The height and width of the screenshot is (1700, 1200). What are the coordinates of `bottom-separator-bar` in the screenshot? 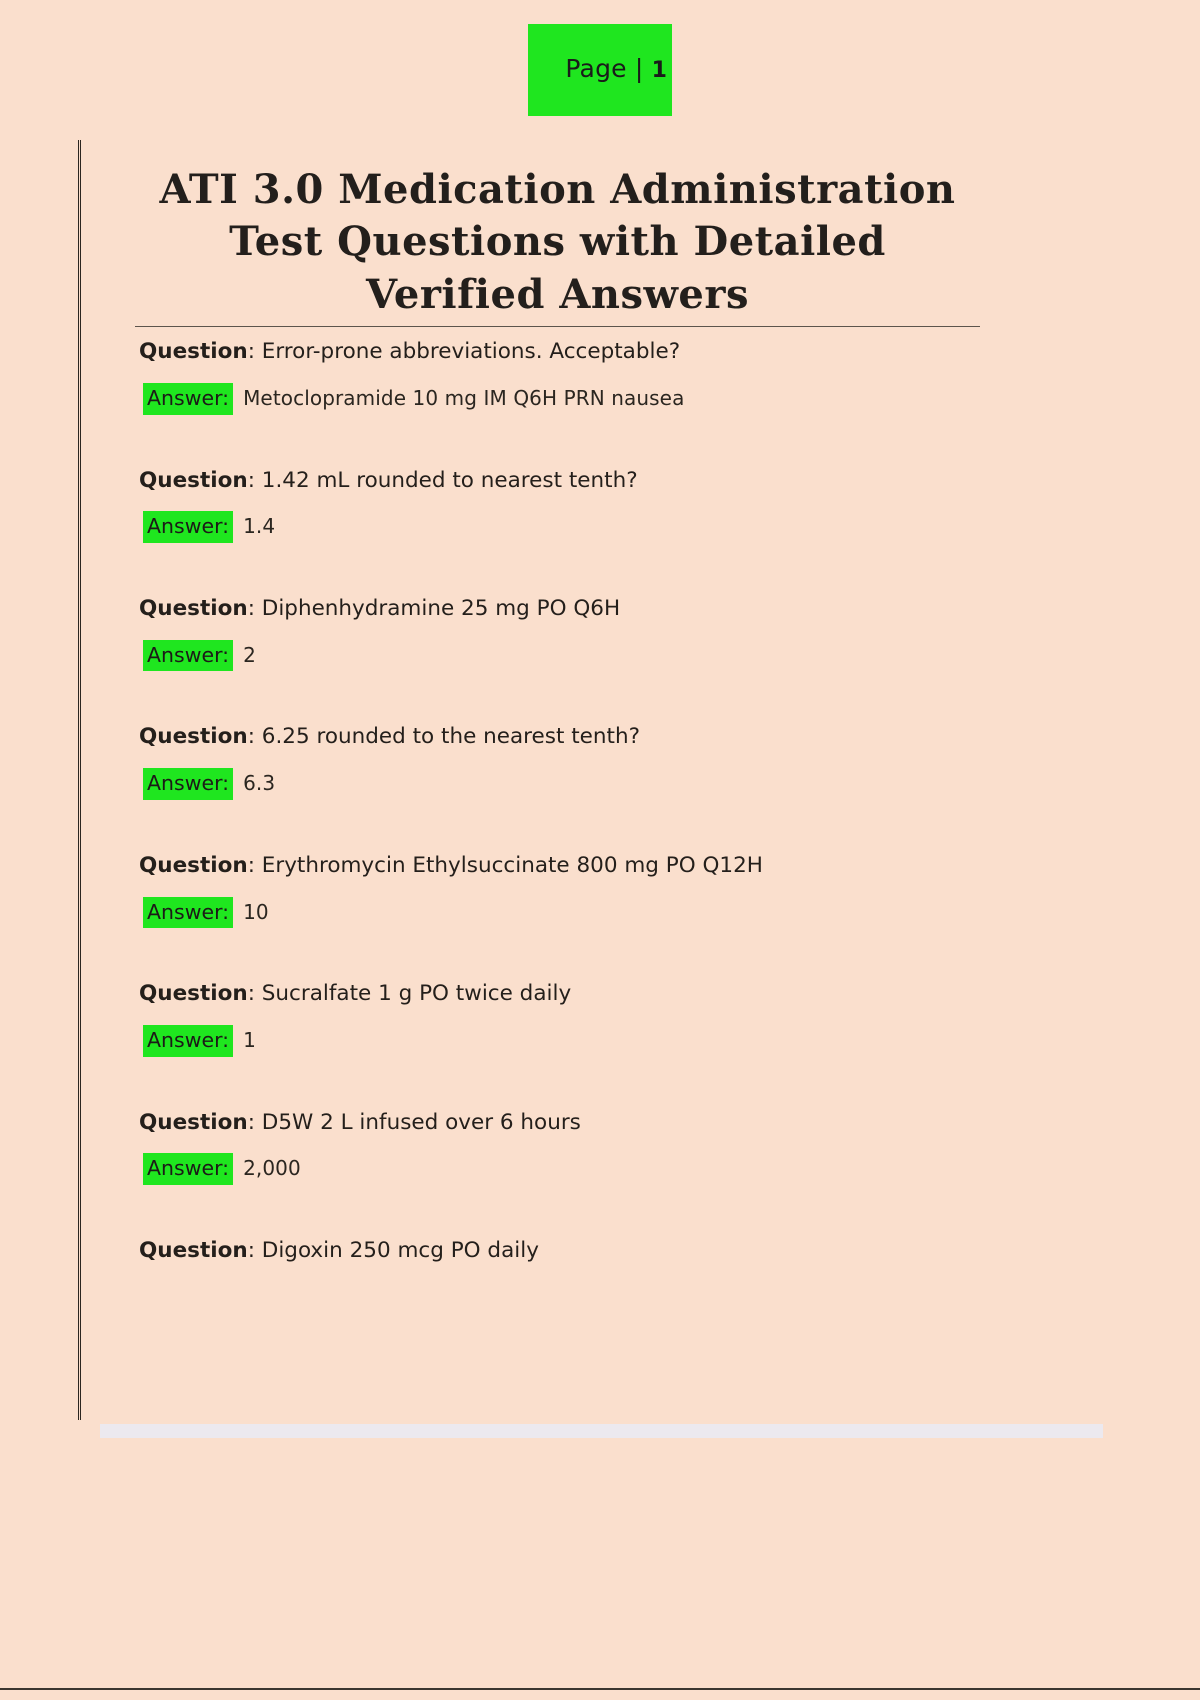 It's located at (601, 1431).